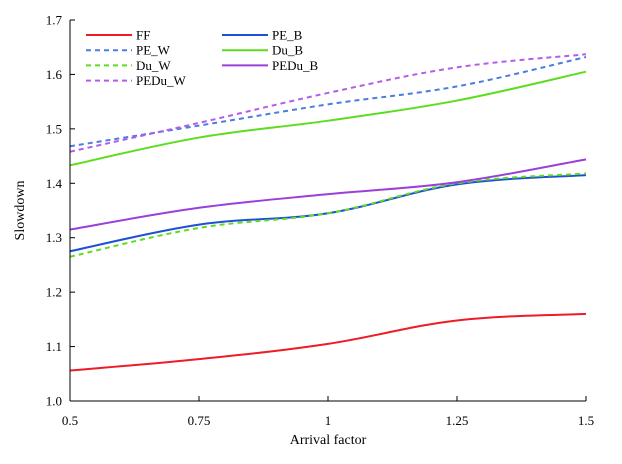 Image resolution: width=622 pixels, height=464 pixels. What do you see at coordinates (328, 420) in the screenshot?
I see `x-tick-label: 1` at bounding box center [328, 420].